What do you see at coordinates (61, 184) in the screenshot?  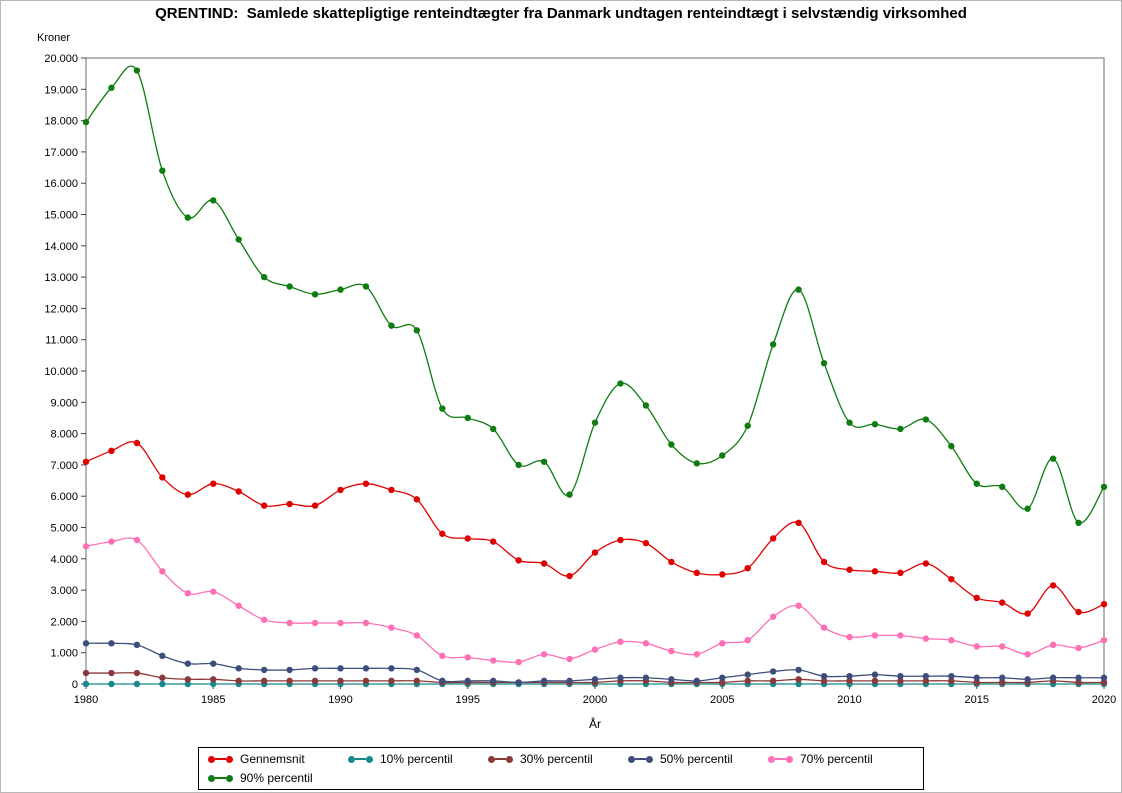 I see `y-tick-label: 16.000` at bounding box center [61, 184].